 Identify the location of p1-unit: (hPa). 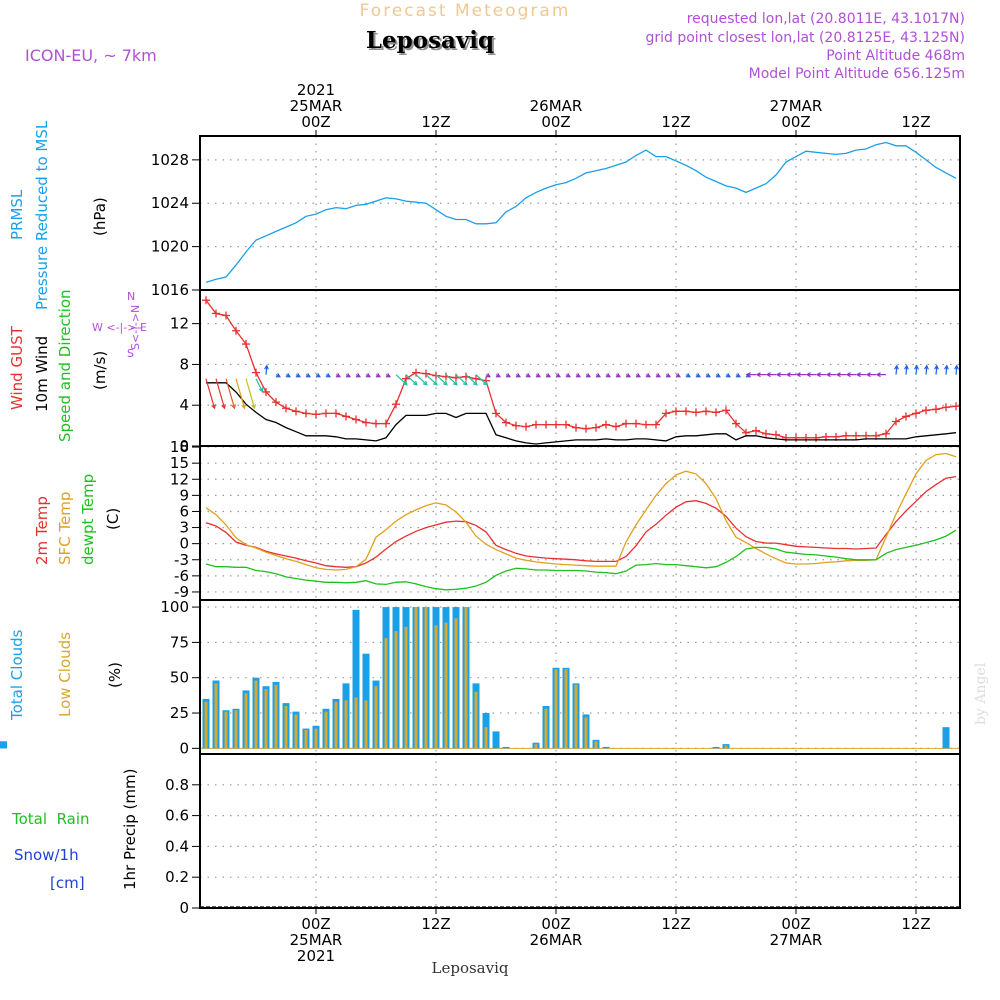
(100, 216).